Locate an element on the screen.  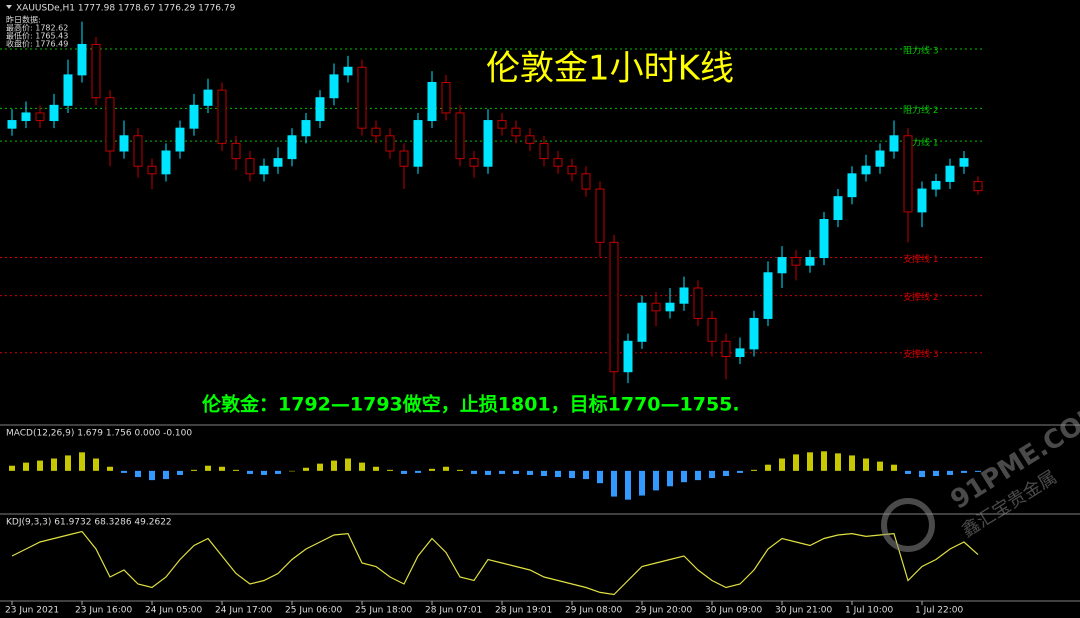
x-tick-label: 28 Jun 19:01 is located at coordinates (523, 611).